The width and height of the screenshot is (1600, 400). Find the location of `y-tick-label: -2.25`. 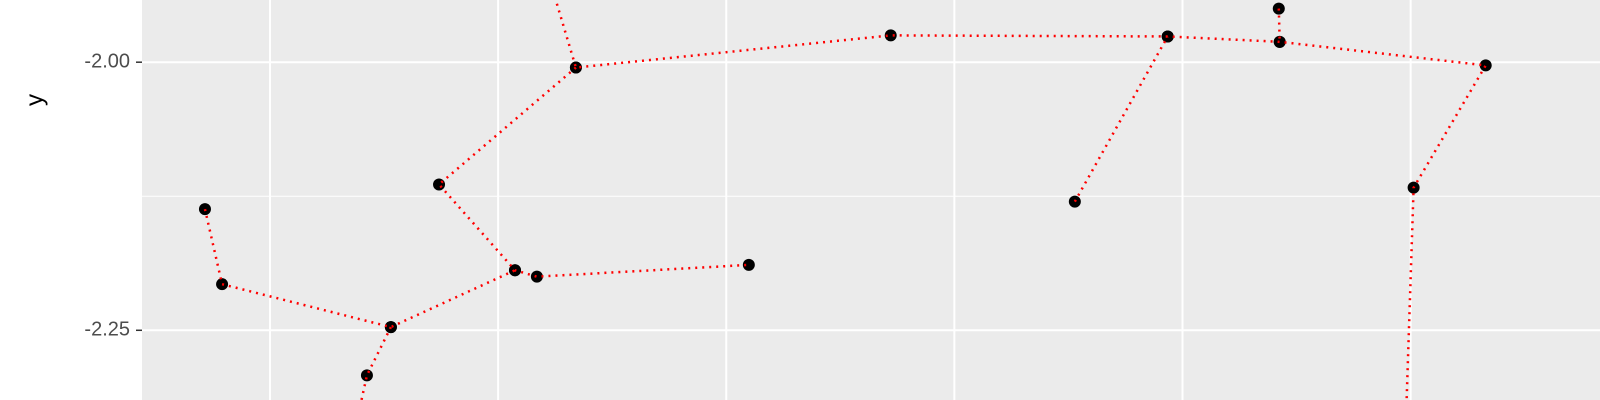

y-tick-label: -2.25 is located at coordinates (107, 330).